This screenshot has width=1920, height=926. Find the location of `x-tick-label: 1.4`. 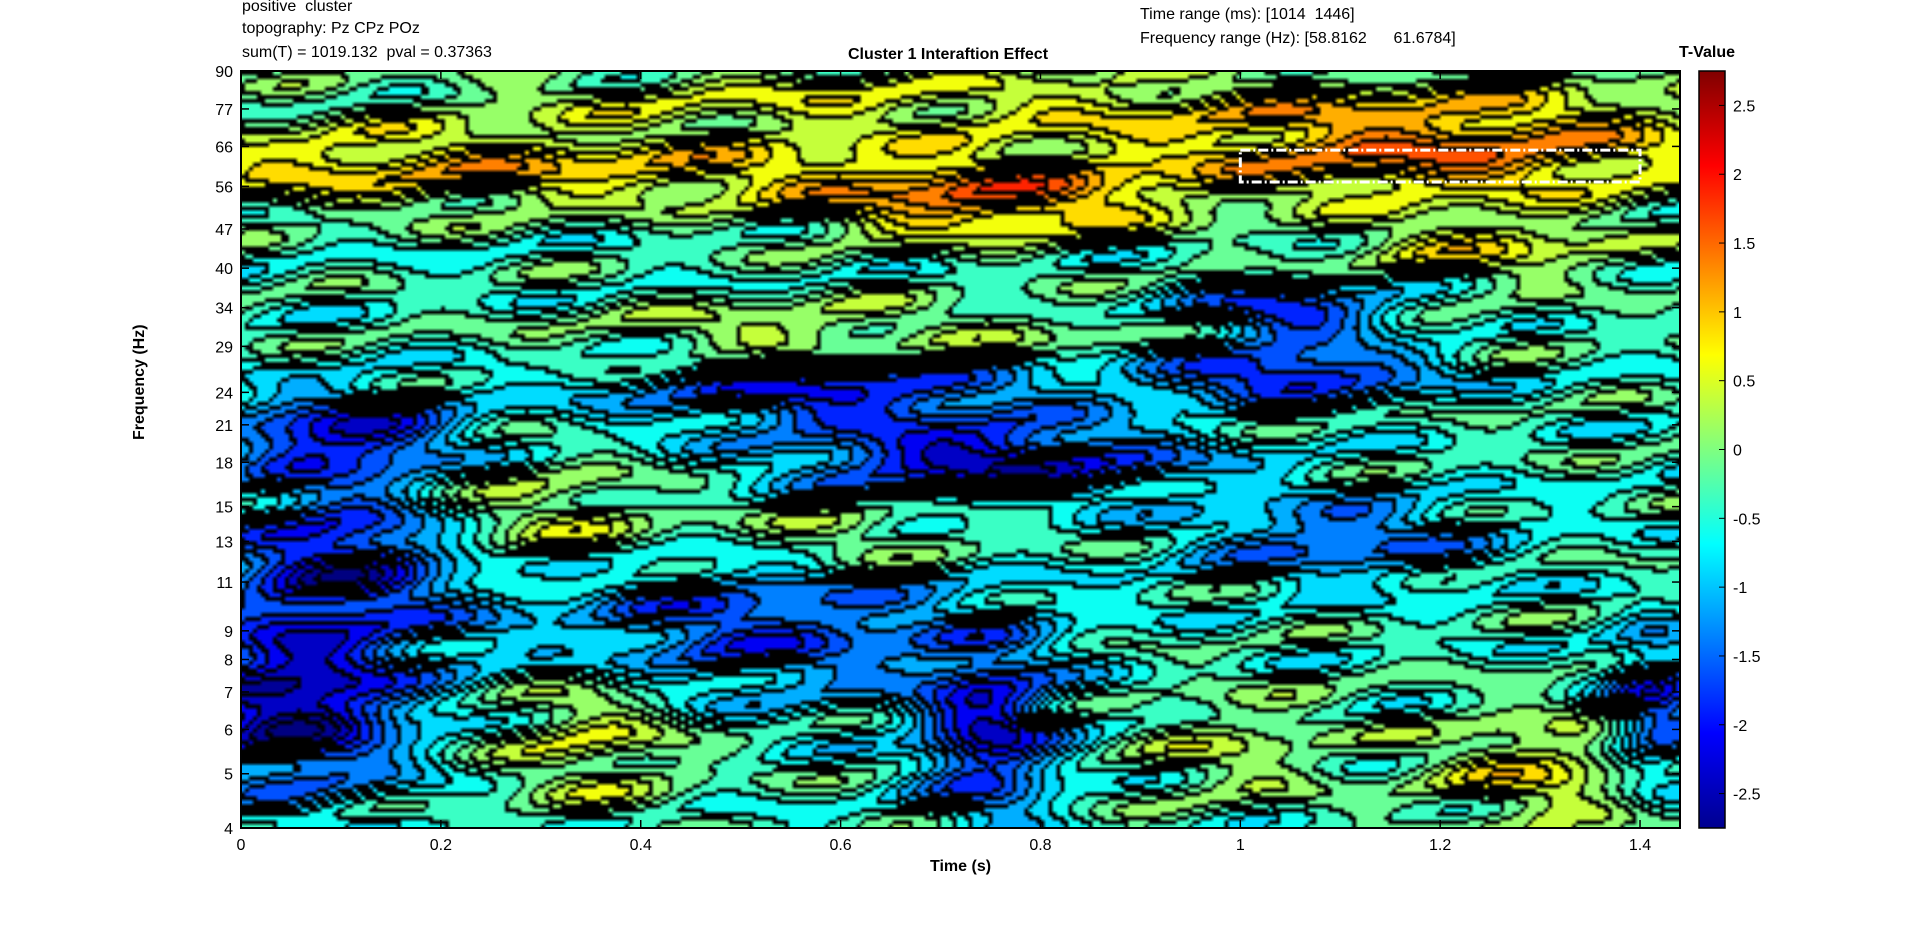

x-tick-label: 1.4 is located at coordinates (1640, 845).